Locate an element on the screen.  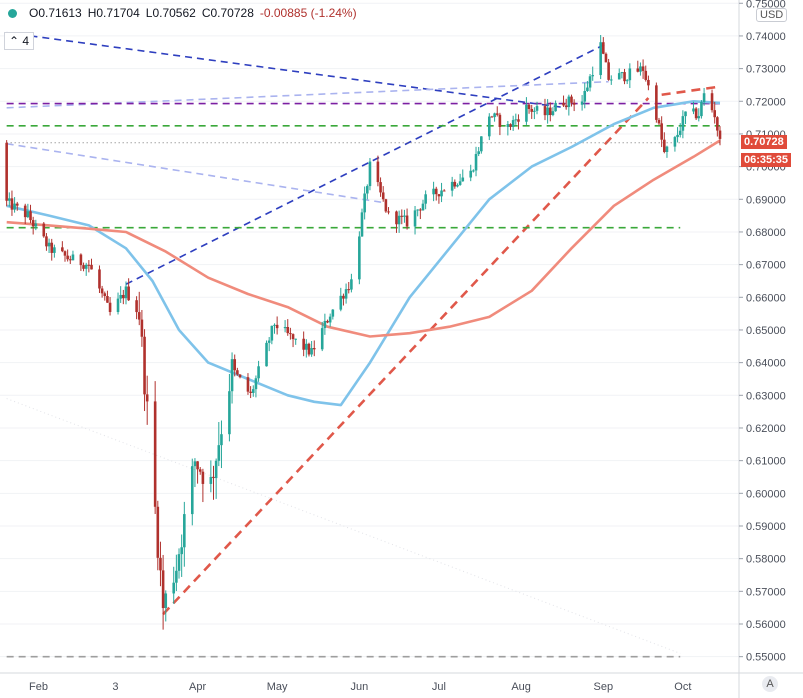
y-tick-label: 0.68000 is located at coordinates (766, 233).